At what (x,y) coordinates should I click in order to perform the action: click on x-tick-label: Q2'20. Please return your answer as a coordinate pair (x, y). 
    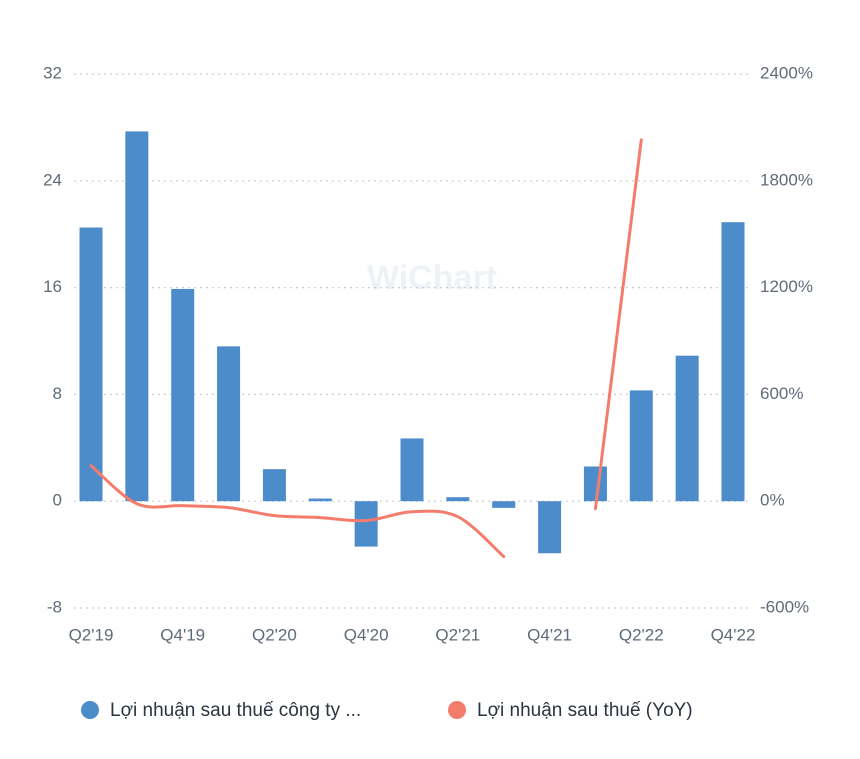
    Looking at the image, I should click on (274, 634).